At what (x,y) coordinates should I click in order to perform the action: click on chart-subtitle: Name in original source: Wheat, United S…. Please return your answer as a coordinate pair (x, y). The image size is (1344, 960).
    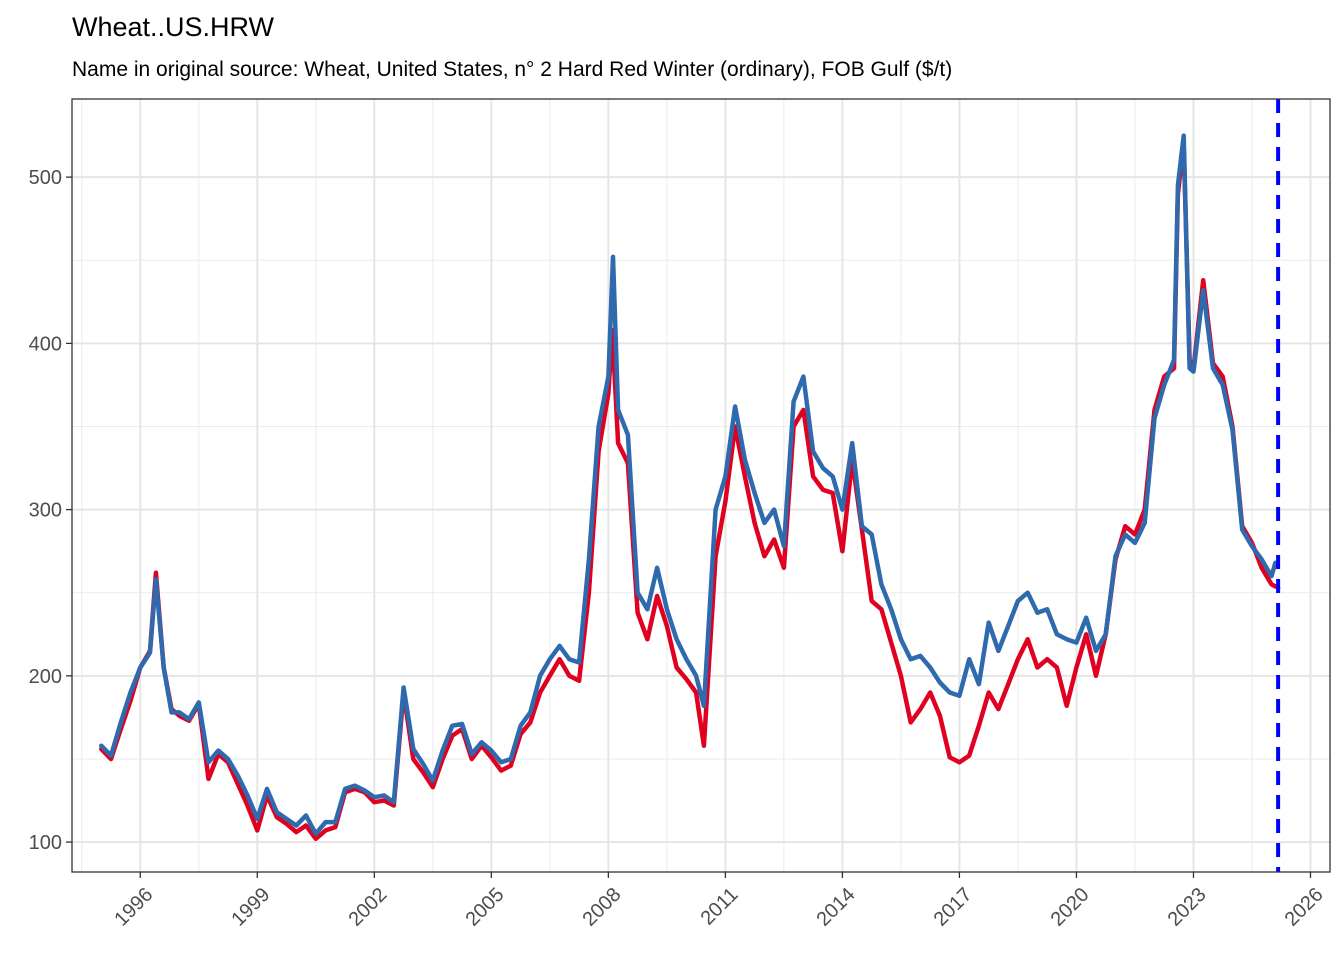
    Looking at the image, I should click on (512, 69).